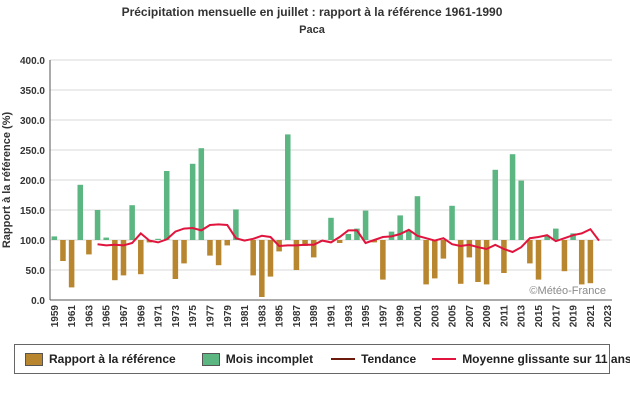 The image size is (630, 405). Describe the element at coordinates (166, 205) in the screenshot. I see `bar-1972` at that location.